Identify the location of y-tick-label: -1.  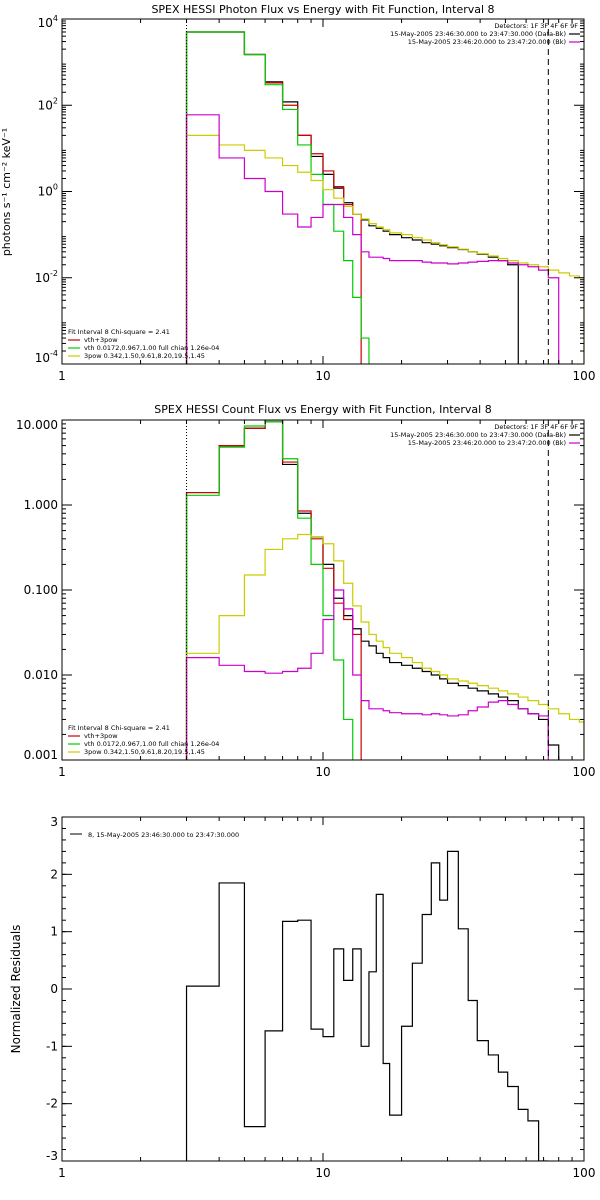
(52, 1046).